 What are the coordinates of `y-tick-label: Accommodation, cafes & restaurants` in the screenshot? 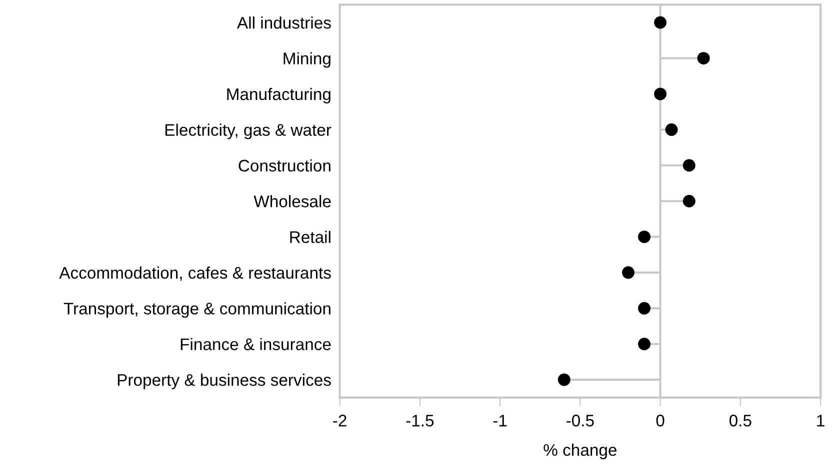 It's located at (195, 273).